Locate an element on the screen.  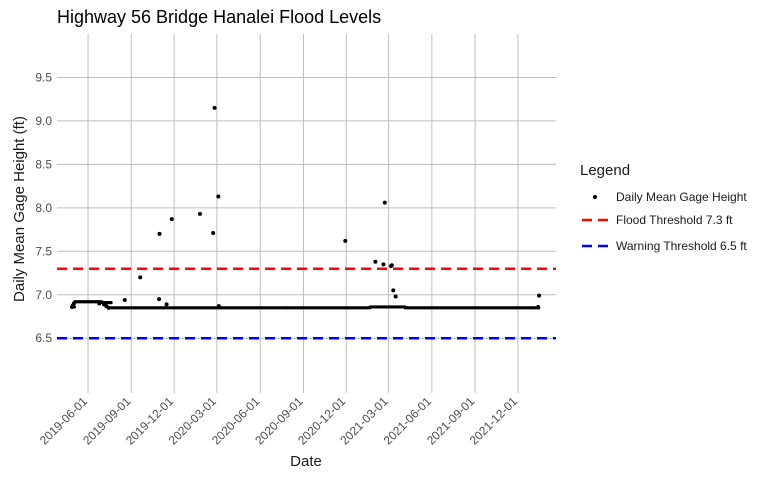
y-axis-ticks: 6.5 7.0 7.5 8.0 8.5 9.0 9.5 is located at coordinates (43, 207).